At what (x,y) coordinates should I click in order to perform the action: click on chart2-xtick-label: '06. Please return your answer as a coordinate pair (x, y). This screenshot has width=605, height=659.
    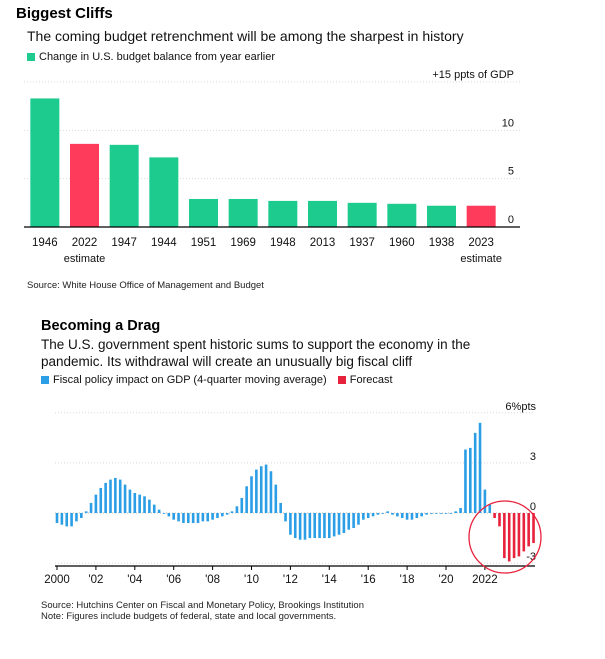
    Looking at the image, I should click on (173, 580).